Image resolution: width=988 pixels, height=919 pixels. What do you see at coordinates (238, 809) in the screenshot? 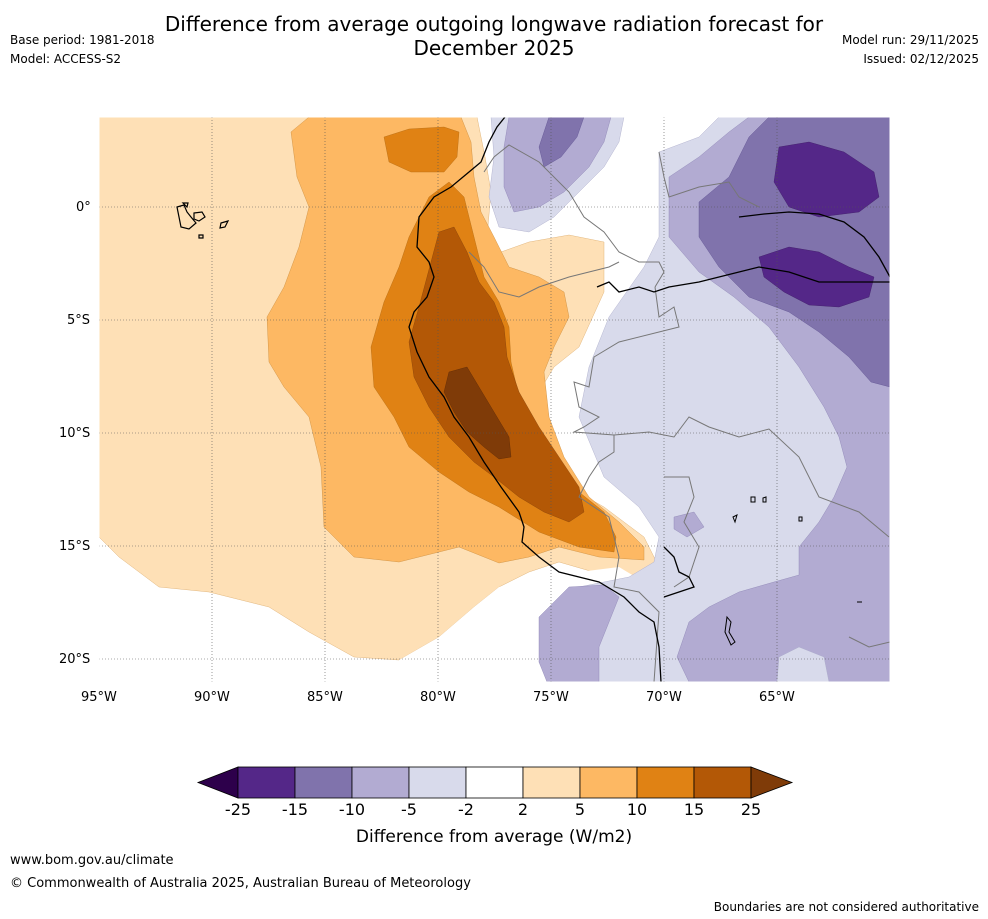
I see `colorbar-tick-label: -25` at bounding box center [238, 809].